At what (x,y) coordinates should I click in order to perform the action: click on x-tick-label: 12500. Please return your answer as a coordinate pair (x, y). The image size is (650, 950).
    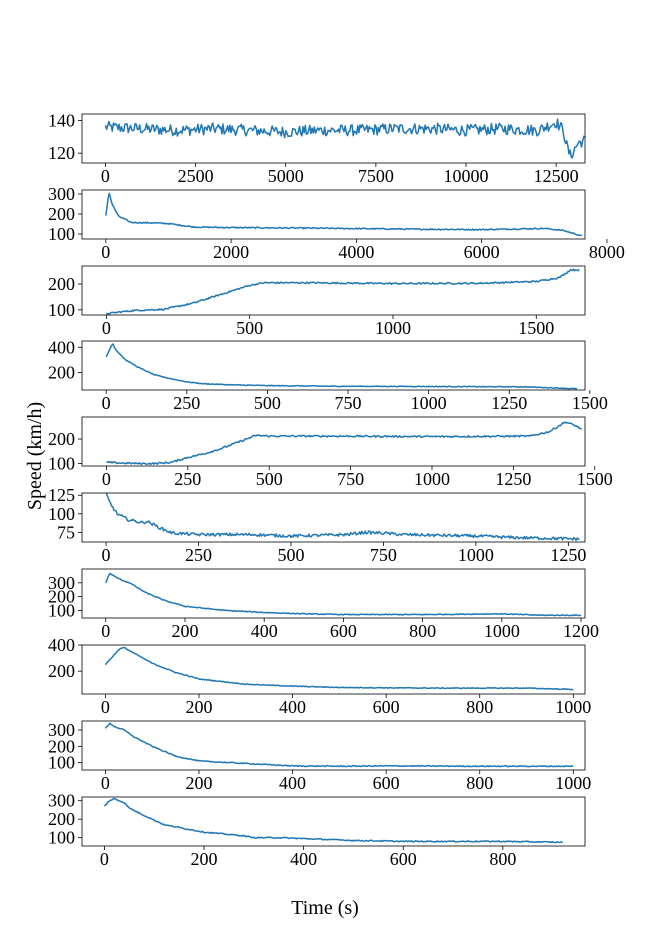
    Looking at the image, I should click on (556, 176).